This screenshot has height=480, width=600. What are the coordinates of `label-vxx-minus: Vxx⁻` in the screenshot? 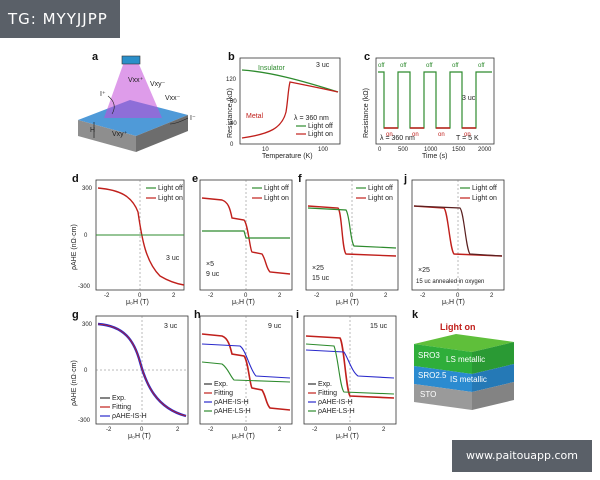 It's located at (173, 98).